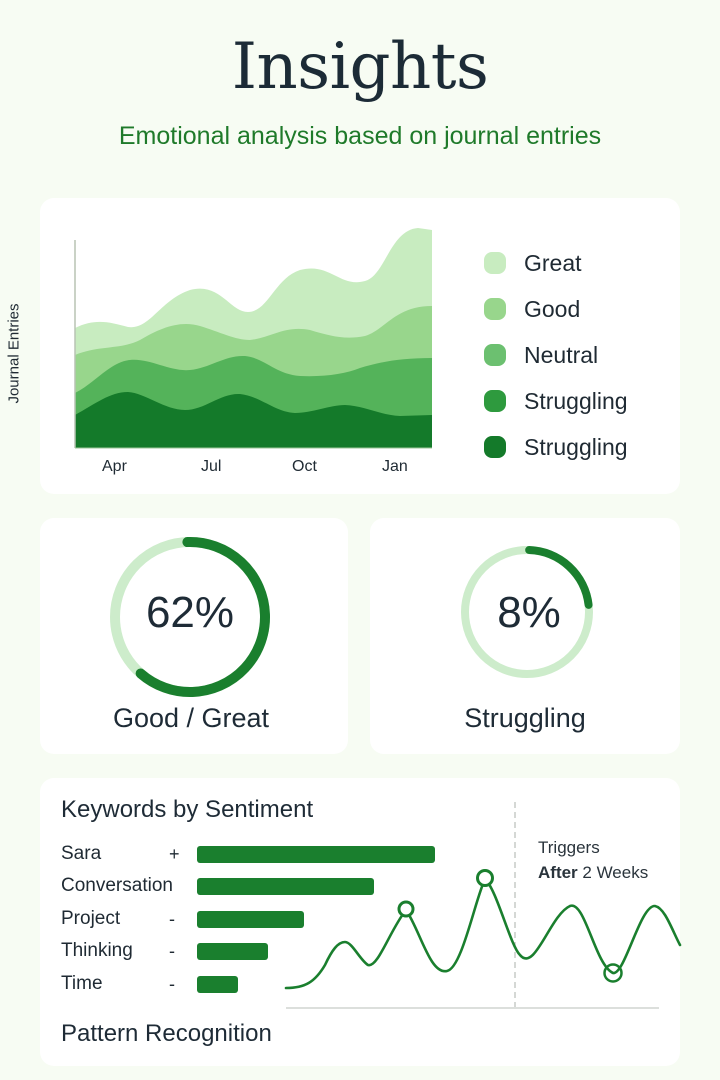 The width and height of the screenshot is (720, 1080). What do you see at coordinates (529, 612) in the screenshot?
I see `struggling-percent-value: 8%` at bounding box center [529, 612].